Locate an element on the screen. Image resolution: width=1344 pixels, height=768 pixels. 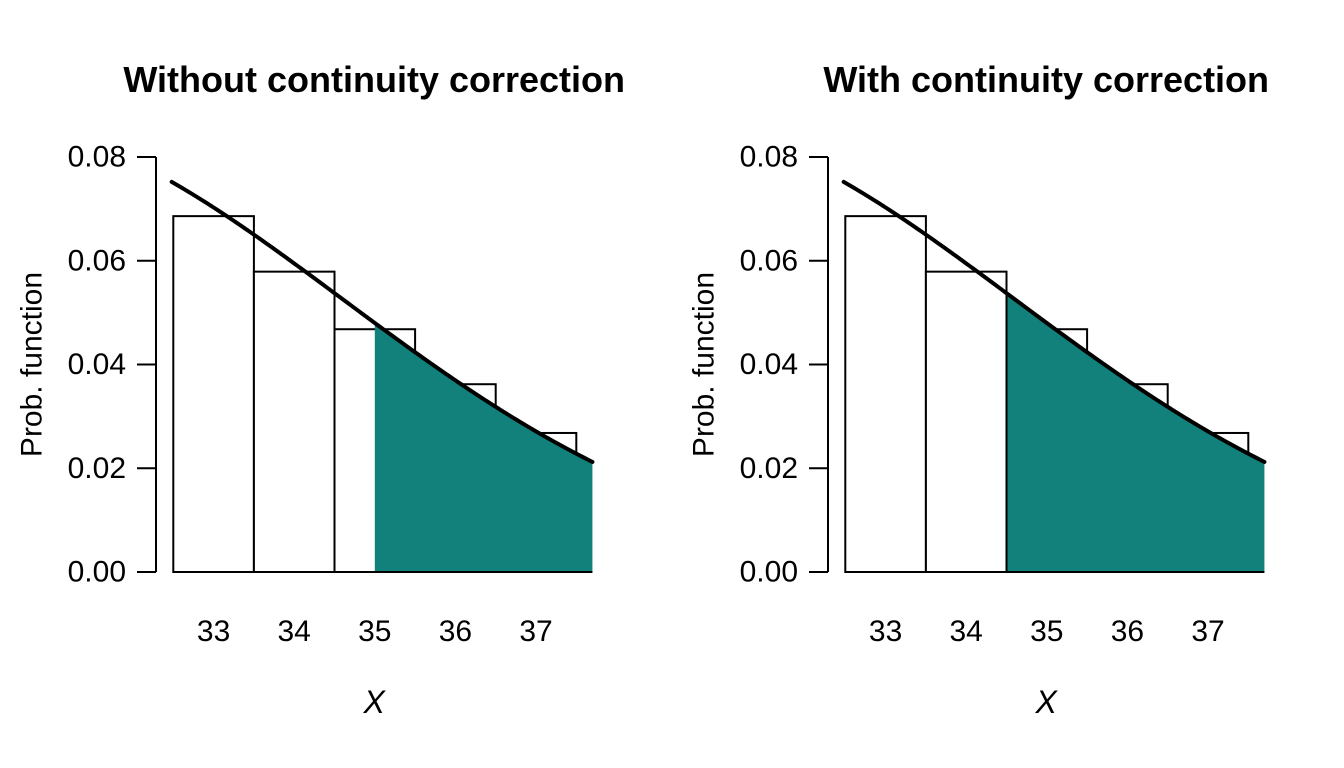
chart-title: Without continuity correction is located at coordinates (374, 79).